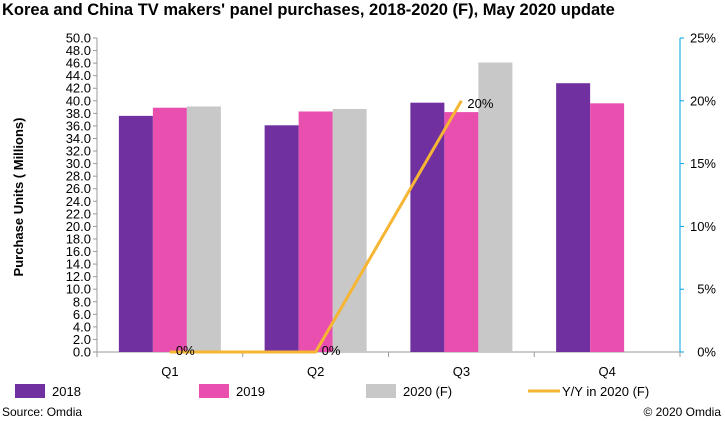 The width and height of the screenshot is (725, 421). Describe the element at coordinates (315, 371) in the screenshot. I see `x-tick-label: Q2` at that location.